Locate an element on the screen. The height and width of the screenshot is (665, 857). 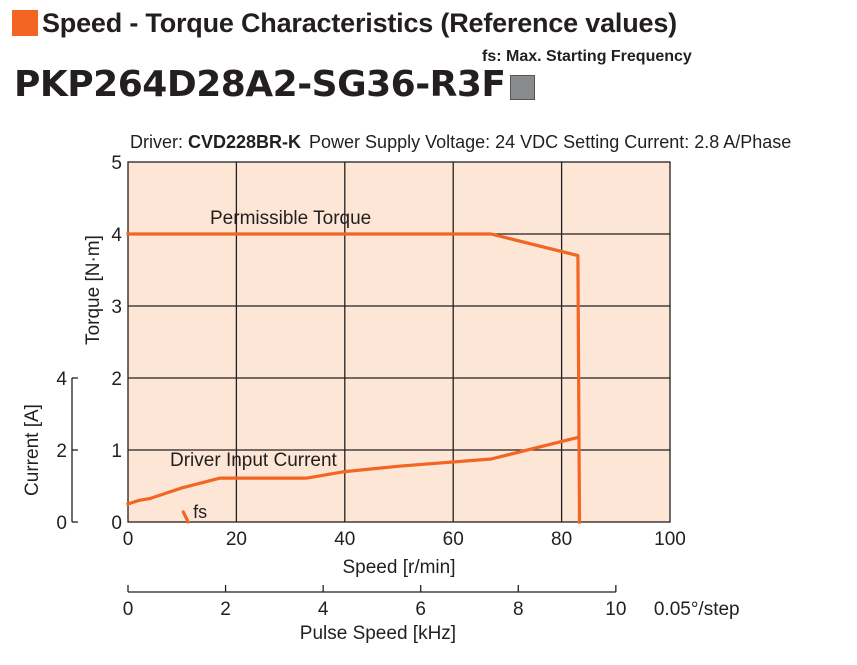
y-tick-label: 1 is located at coordinates (116, 451).